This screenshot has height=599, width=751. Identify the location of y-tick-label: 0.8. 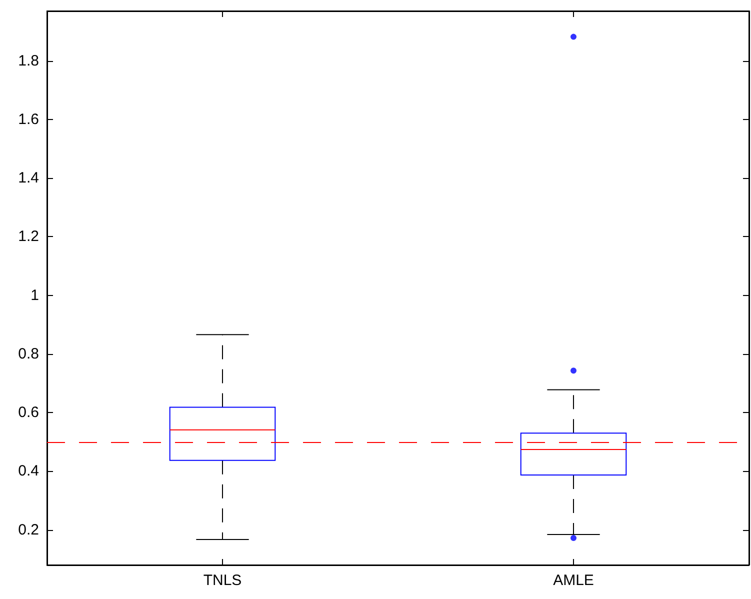
(28, 353).